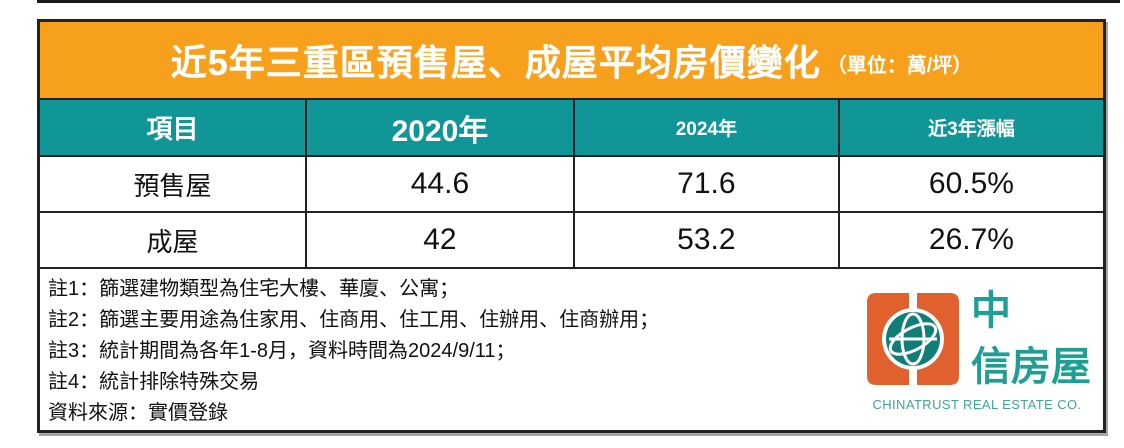 This screenshot has height=448, width=1124. I want to click on logo-company-name-en: CHINATRUST REAL ESTATE CO., so click(977, 404).